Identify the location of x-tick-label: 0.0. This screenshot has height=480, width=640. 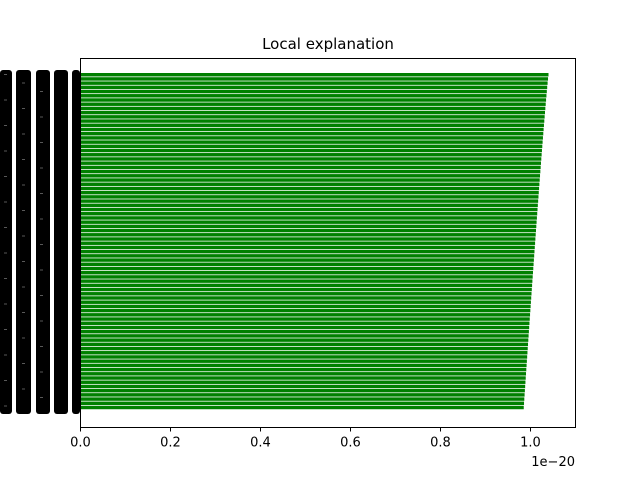
(80, 443).